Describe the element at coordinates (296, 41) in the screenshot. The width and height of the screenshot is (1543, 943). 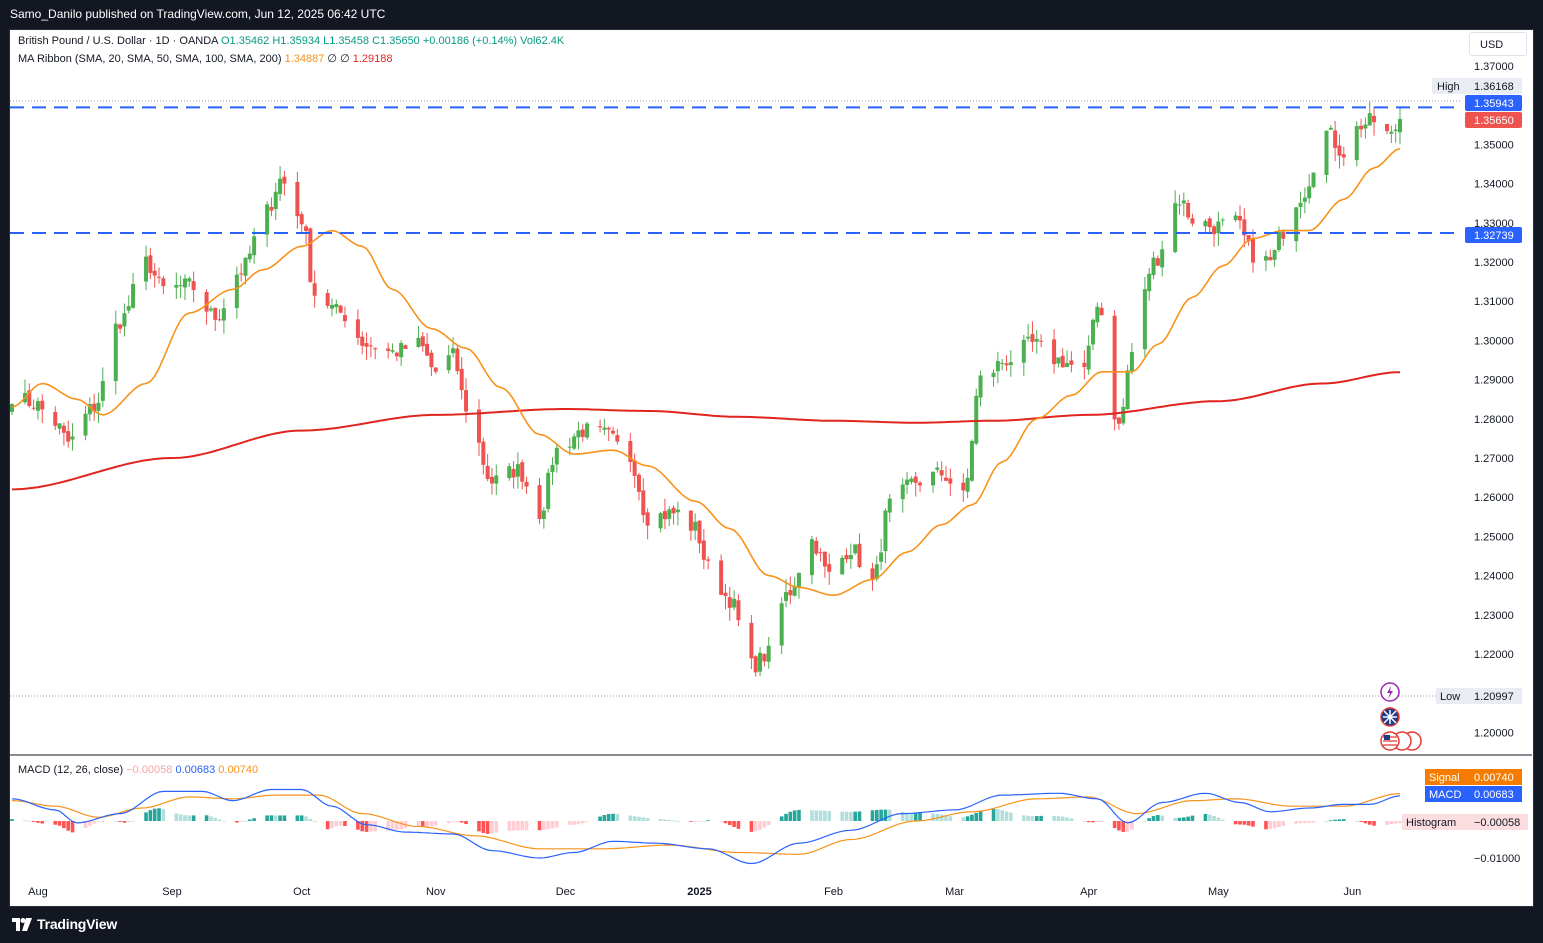
I see `high-value: H1.35934` at that location.